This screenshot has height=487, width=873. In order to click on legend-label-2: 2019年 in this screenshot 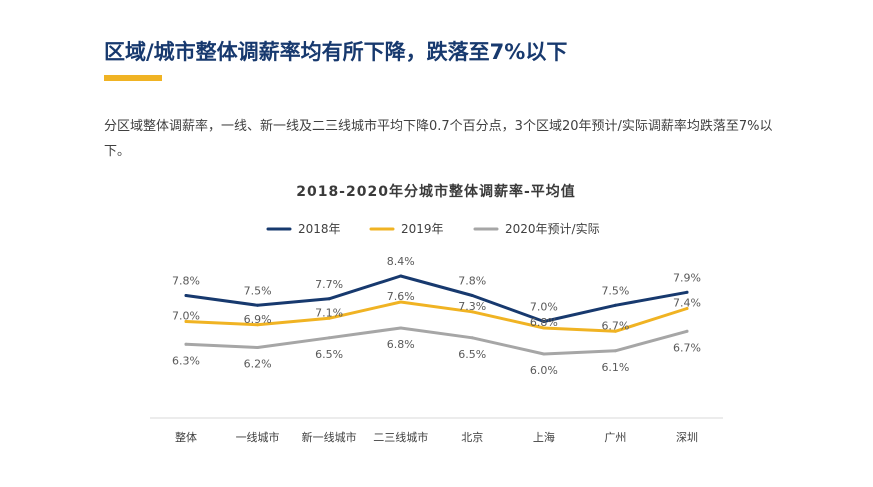, I will do `click(422, 229)`.